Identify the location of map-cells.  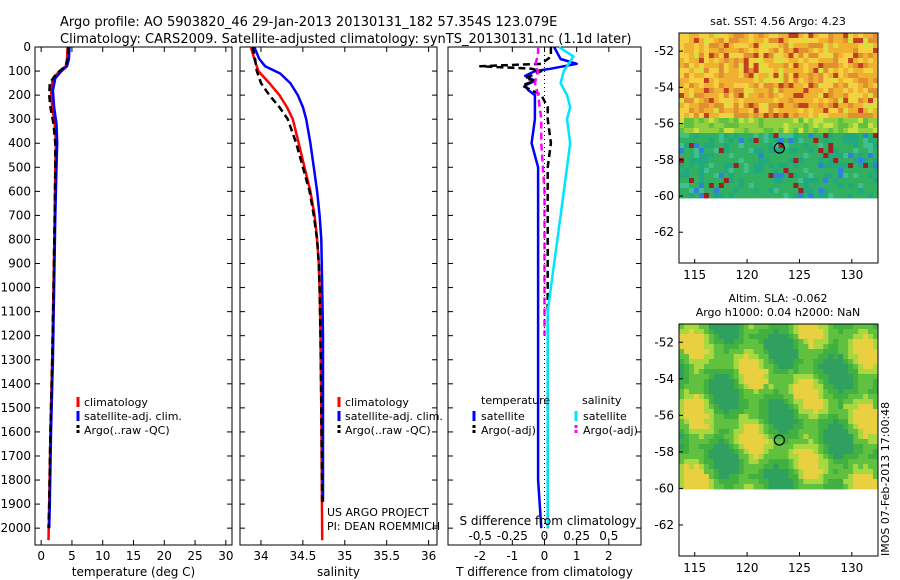
(779, 407).